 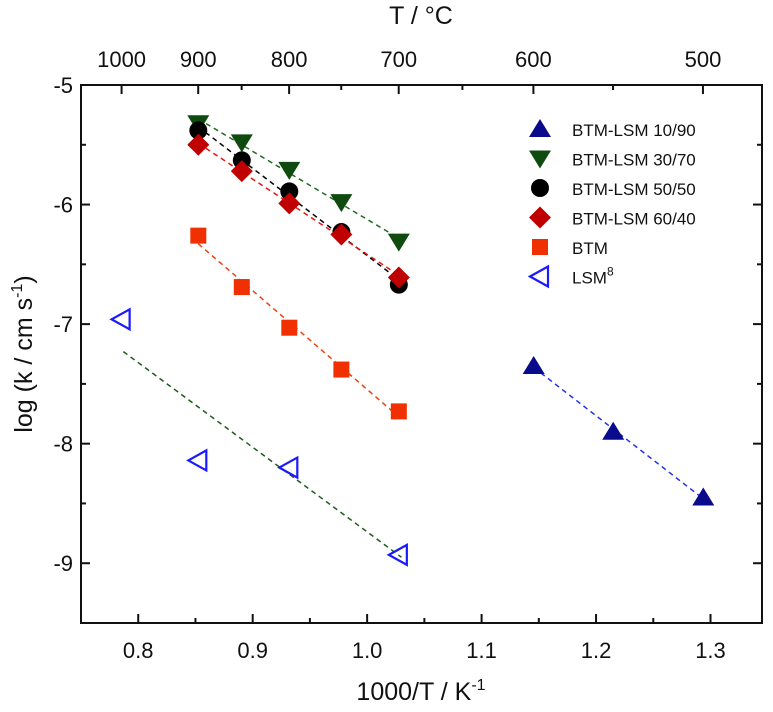 I want to click on top-tick-label: 1000, so click(x=121, y=59).